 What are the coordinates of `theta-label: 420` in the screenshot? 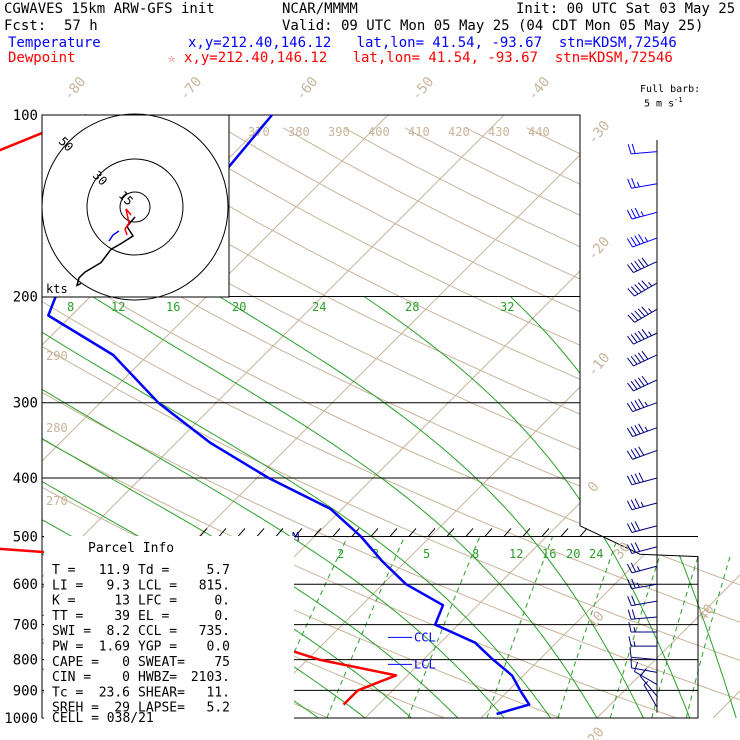 It's located at (459, 132).